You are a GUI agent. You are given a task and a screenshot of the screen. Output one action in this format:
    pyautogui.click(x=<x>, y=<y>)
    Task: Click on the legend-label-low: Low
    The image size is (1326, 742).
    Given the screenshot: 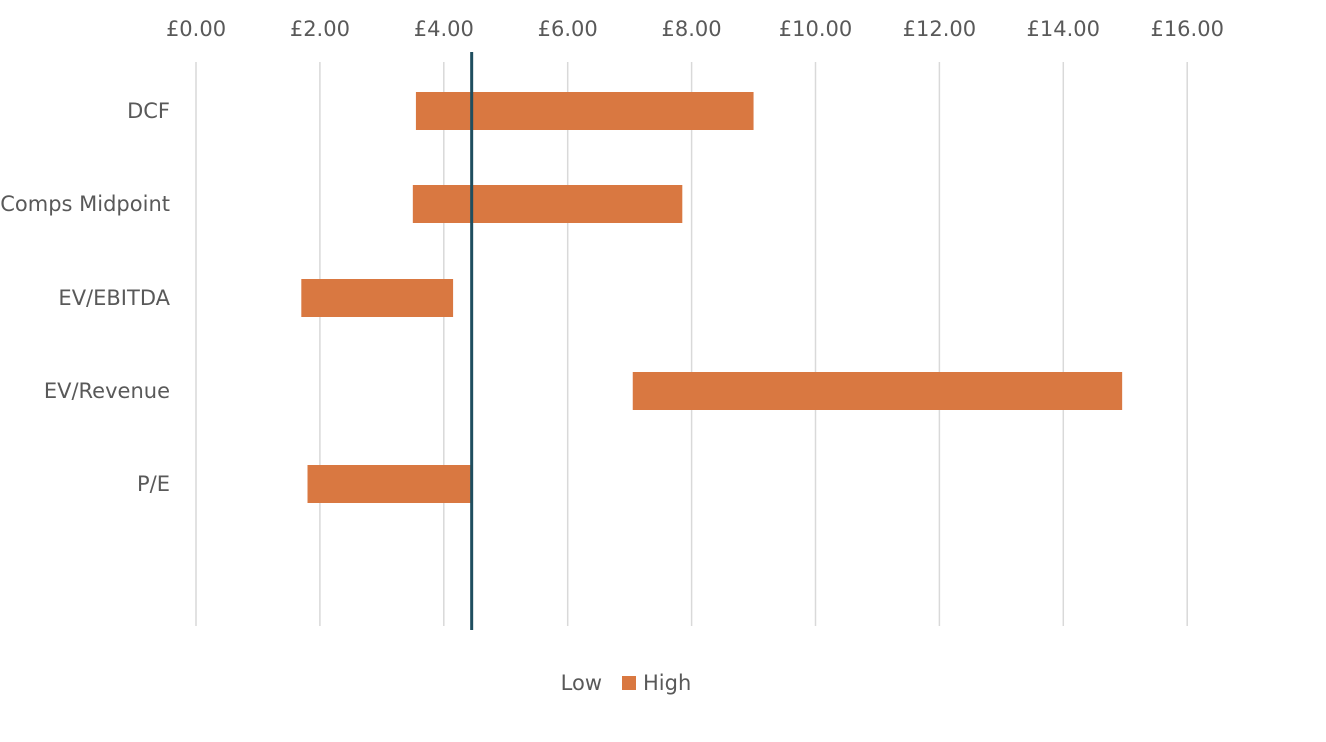 What is the action you would take?
    pyautogui.click(x=581, y=683)
    